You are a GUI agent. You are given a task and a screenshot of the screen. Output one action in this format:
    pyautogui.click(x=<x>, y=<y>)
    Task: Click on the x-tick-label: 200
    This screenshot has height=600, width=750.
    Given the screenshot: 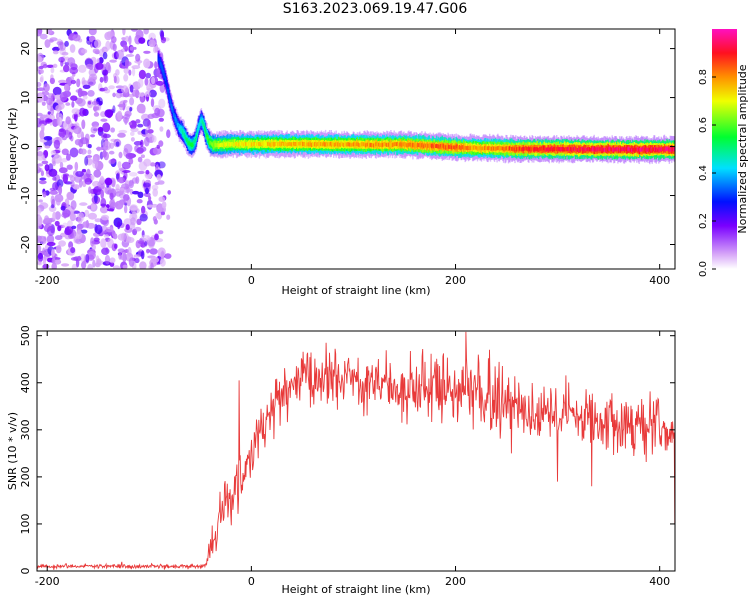 What is the action you would take?
    pyautogui.click(x=455, y=581)
    